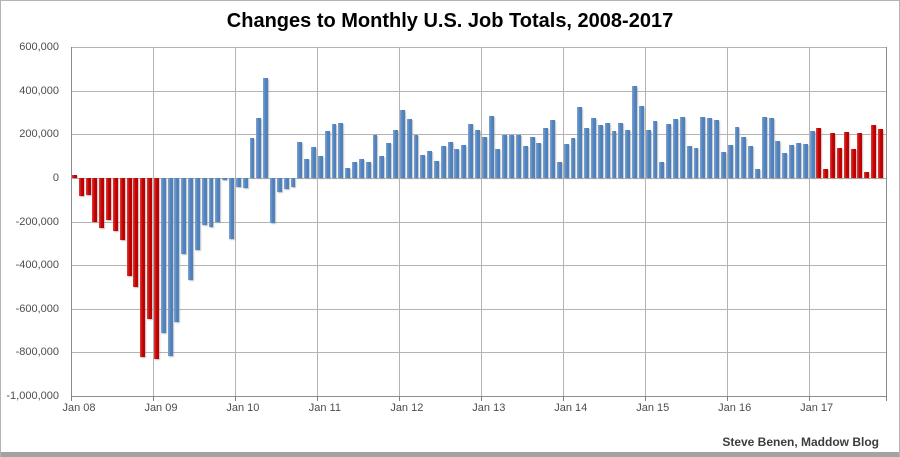 This screenshot has width=900, height=457. Describe the element at coordinates (407, 408) in the screenshot. I see `x-axis-label: Jan 12` at that location.